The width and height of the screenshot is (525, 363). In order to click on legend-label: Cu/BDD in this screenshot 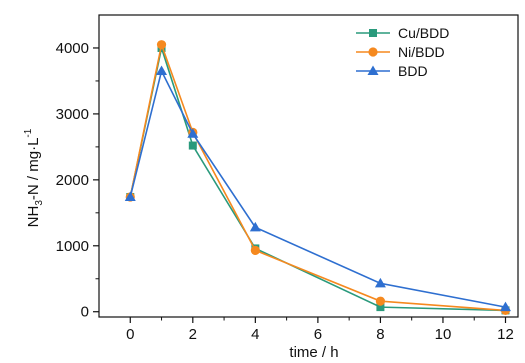, I will do `click(423, 33)`.